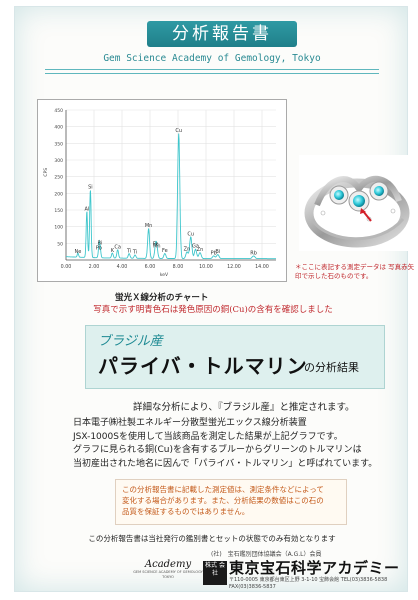  What do you see at coordinates (208, 436) in the screenshot?
I see `description-line: JSX-1000Sを使用して当該商品を測定した結果が上記グラフです。` at bounding box center [208, 436].